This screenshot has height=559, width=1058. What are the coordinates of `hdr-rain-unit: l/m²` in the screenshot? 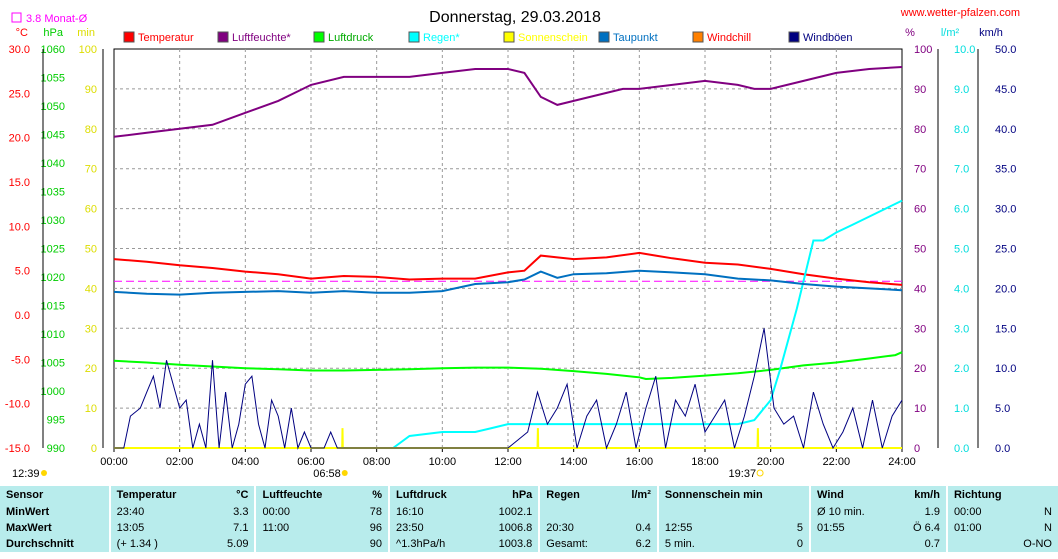 It's located at (635, 495).